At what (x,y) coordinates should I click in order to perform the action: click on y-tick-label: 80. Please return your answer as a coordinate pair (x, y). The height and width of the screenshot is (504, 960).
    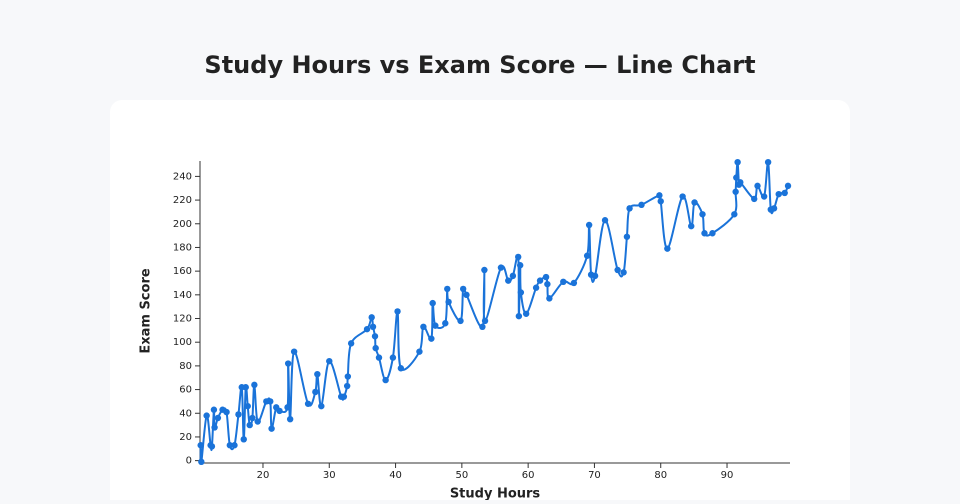
    Looking at the image, I should click on (185, 366).